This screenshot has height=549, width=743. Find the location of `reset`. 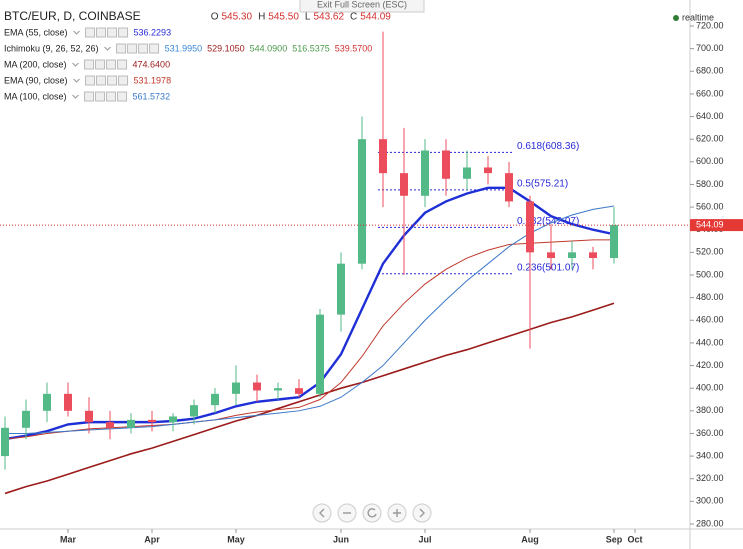

reset is located at coordinates (372, 513).